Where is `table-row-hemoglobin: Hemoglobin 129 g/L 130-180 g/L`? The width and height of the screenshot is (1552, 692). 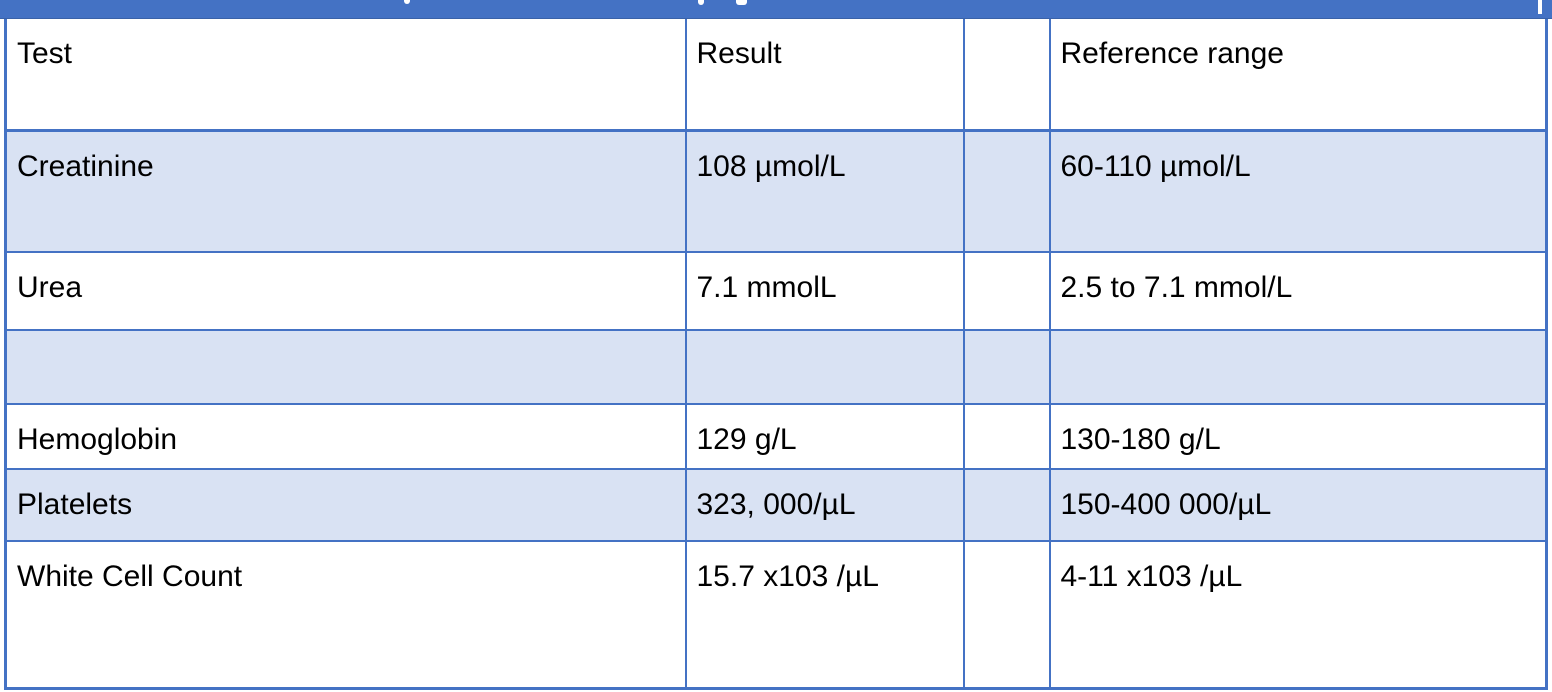 table-row-hemoglobin: Hemoglobin 129 g/L 130-180 g/L is located at coordinates (776, 436).